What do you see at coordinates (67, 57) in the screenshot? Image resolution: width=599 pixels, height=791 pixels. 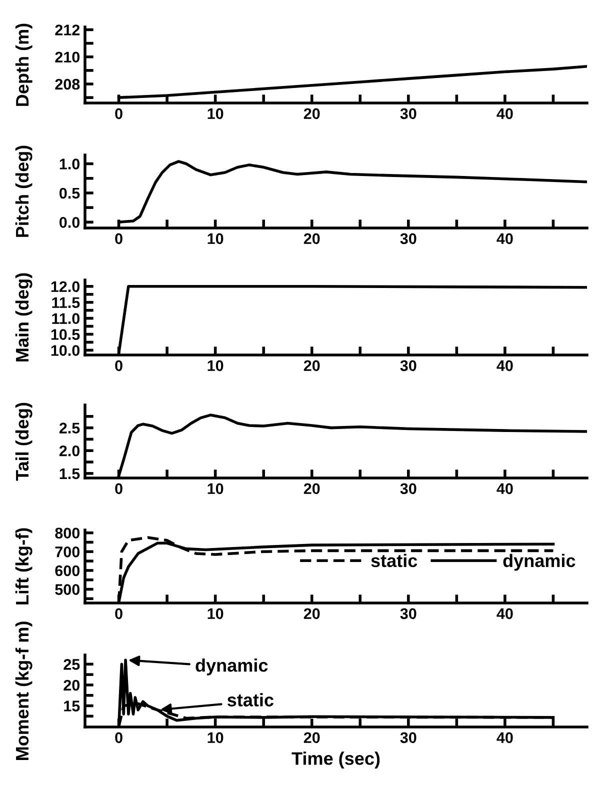 I see `y-tick-label: 210` at bounding box center [67, 57].